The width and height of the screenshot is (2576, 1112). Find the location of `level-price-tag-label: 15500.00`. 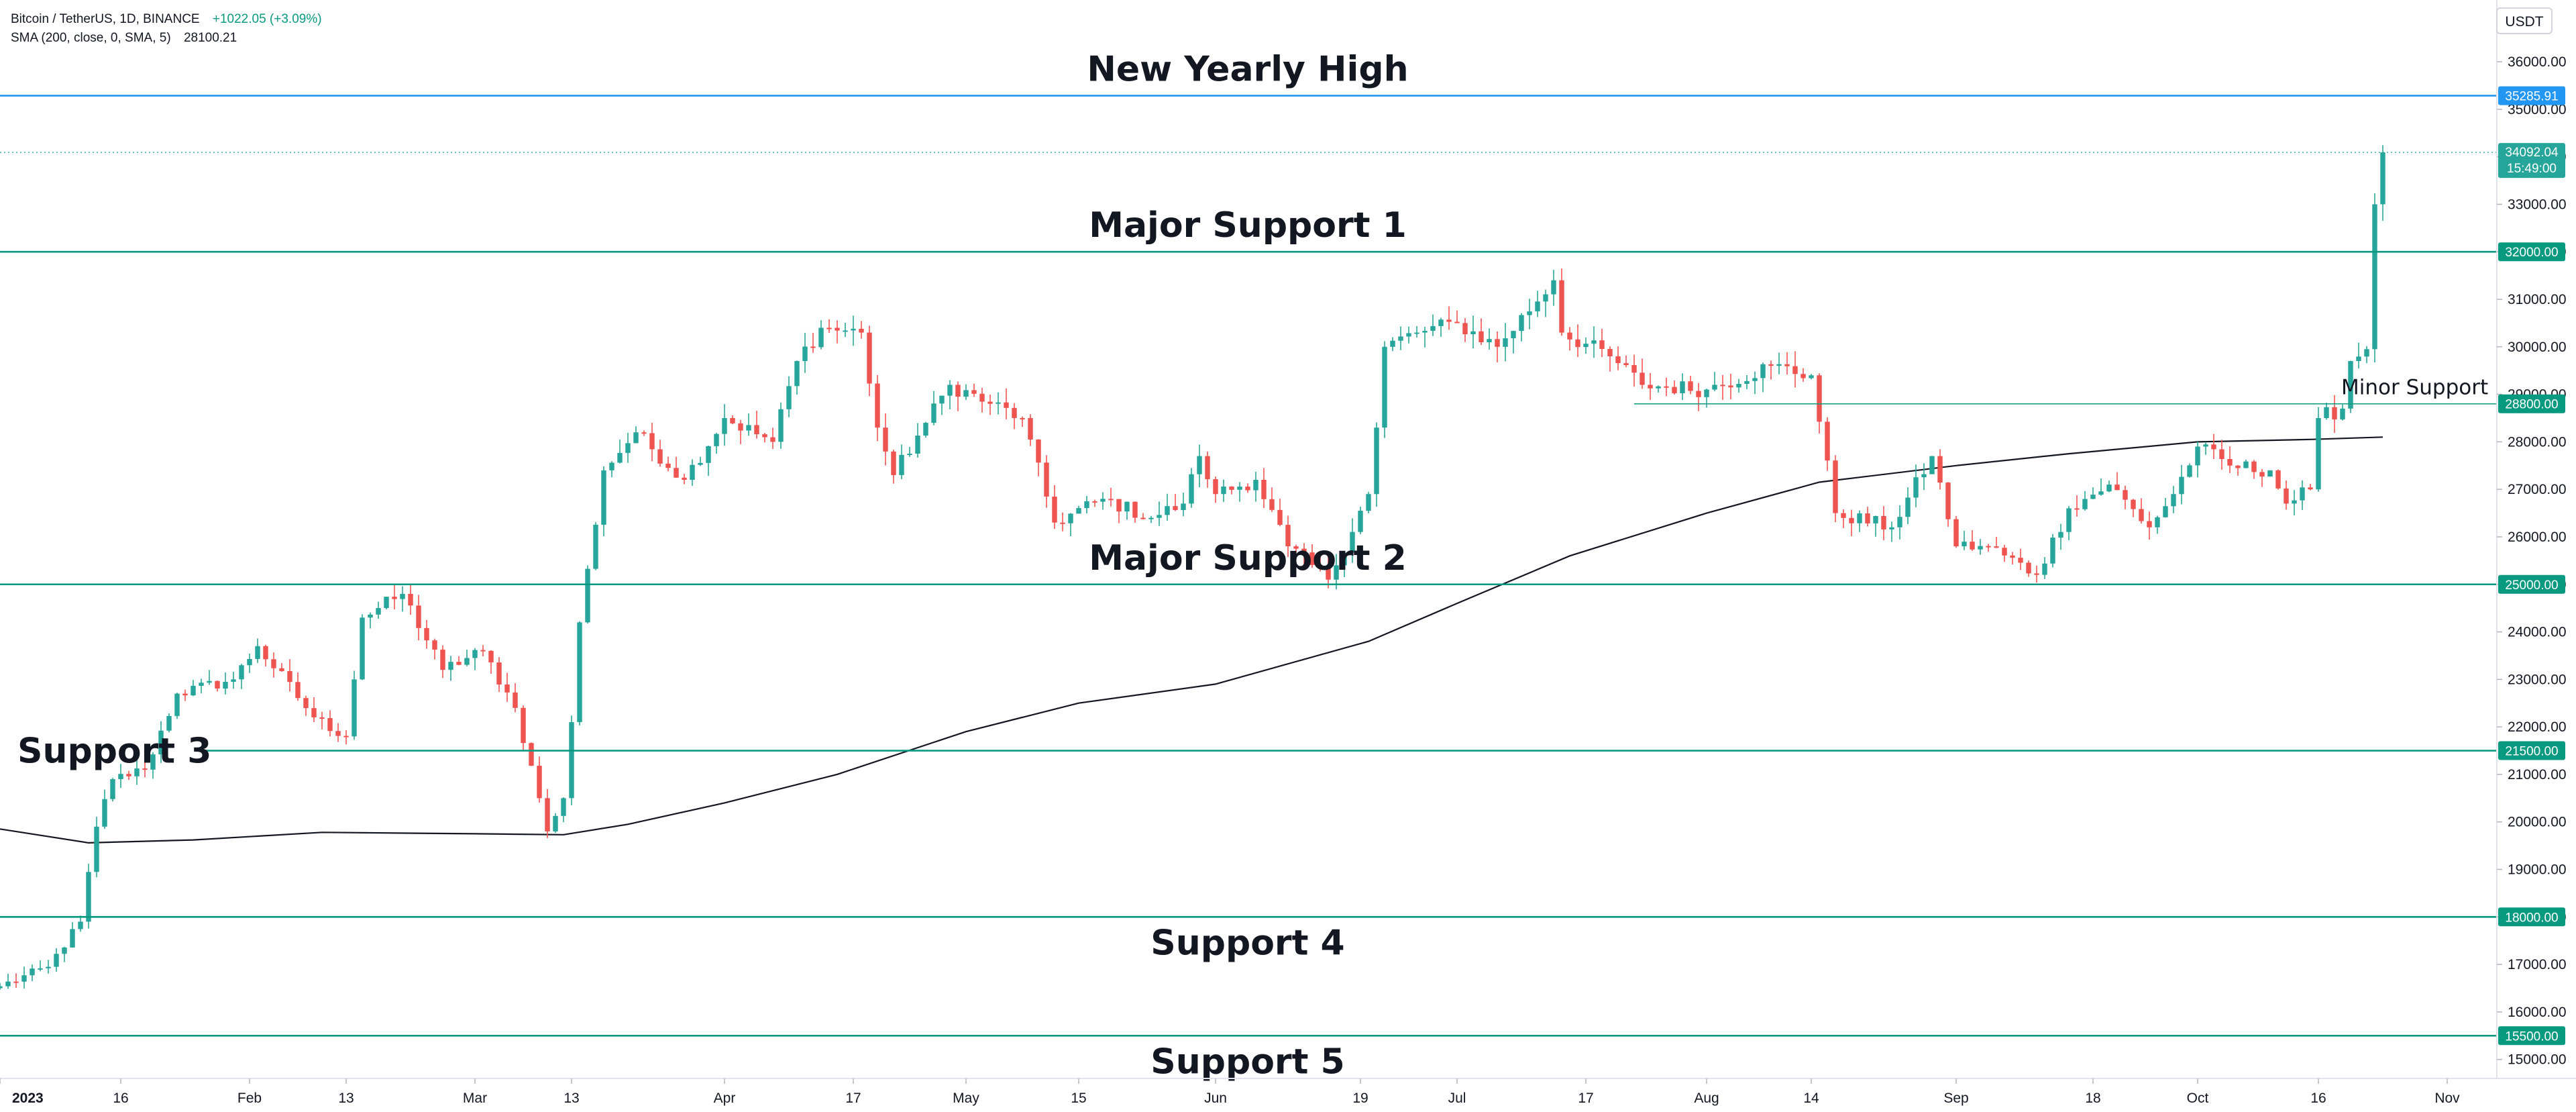

level-price-tag-label: 15500.00 is located at coordinates (2531, 1036).